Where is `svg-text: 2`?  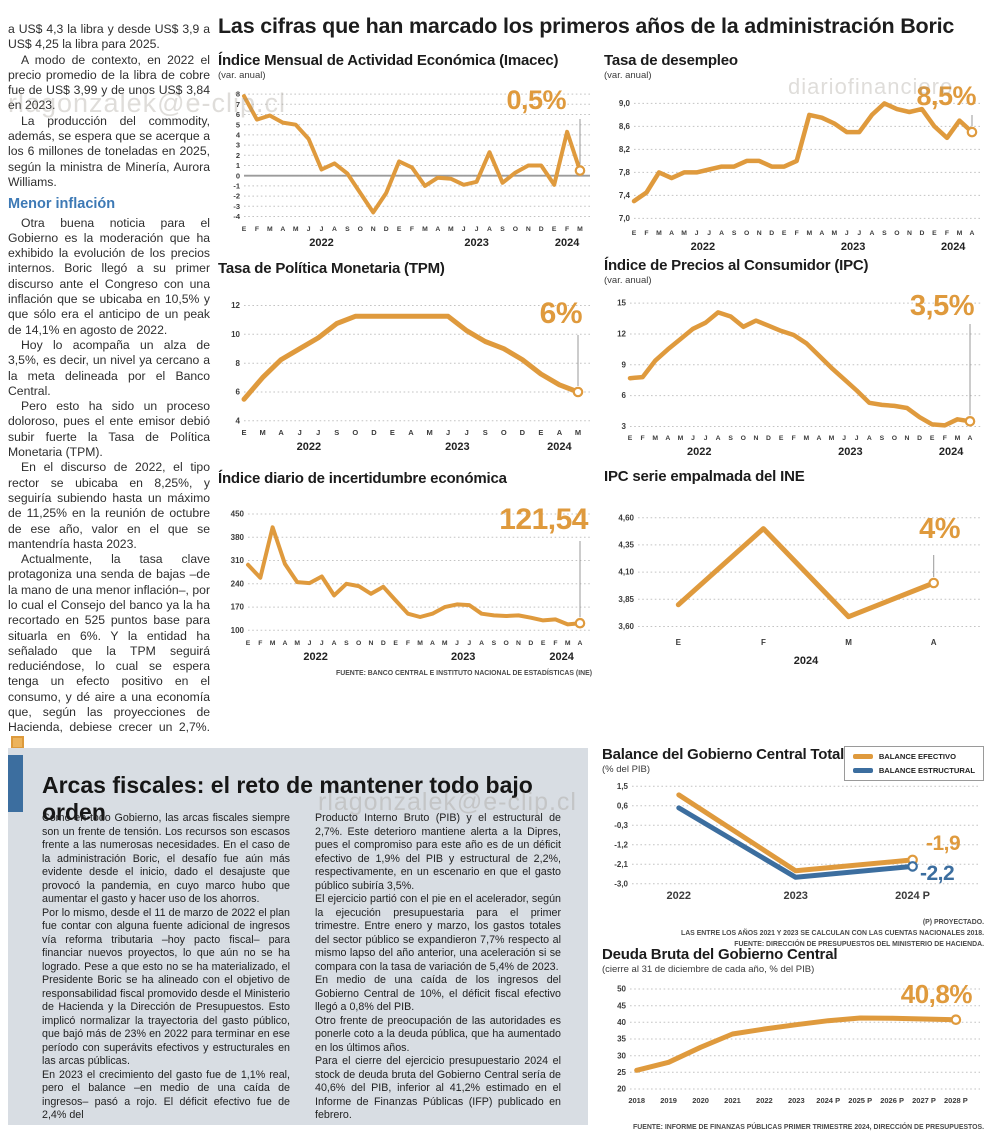
svg-text: 2 is located at coordinates (238, 155).